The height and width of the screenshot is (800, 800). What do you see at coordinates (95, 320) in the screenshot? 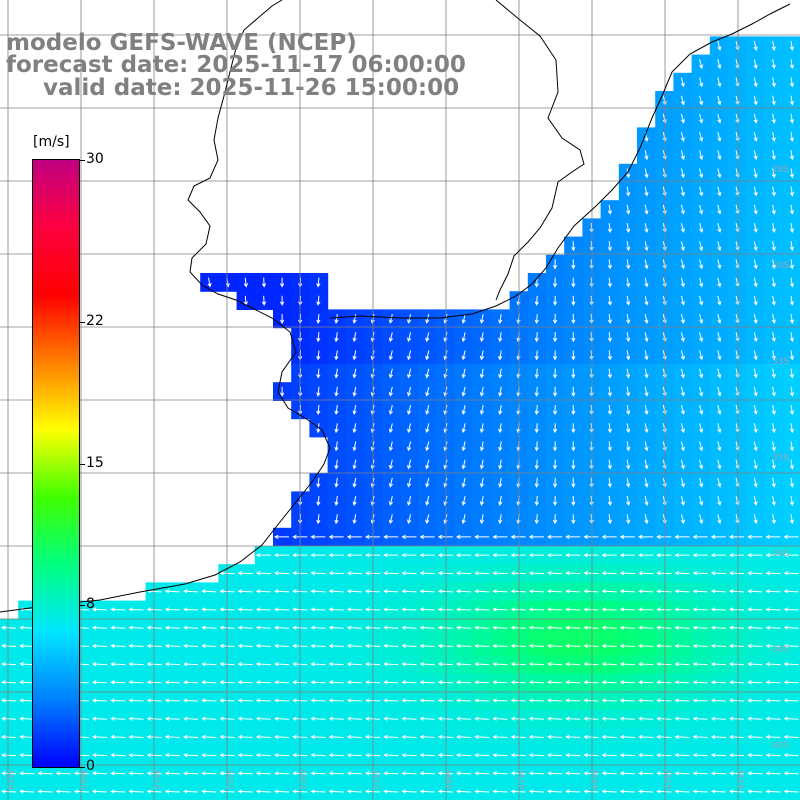
I see `colorbar-tick-label: 22` at bounding box center [95, 320].